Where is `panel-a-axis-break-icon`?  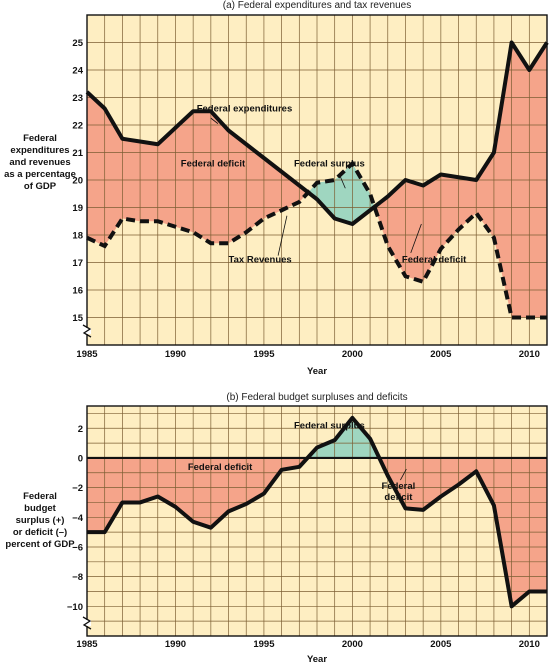
panel-a-axis-break-icon is located at coordinates (87, 331).